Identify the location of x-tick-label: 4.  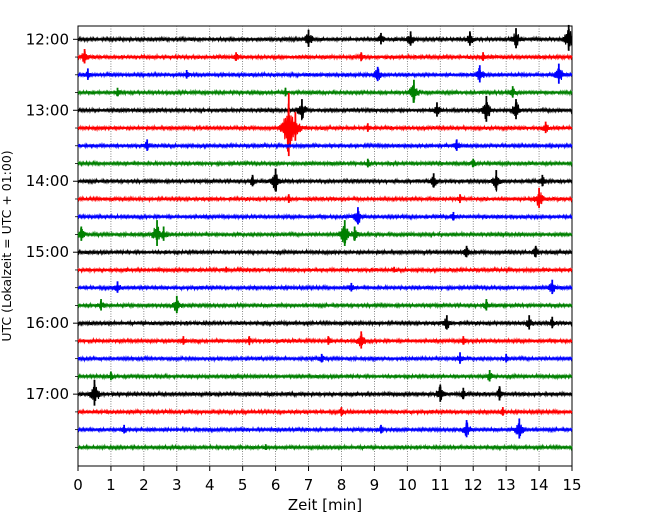
(210, 485).